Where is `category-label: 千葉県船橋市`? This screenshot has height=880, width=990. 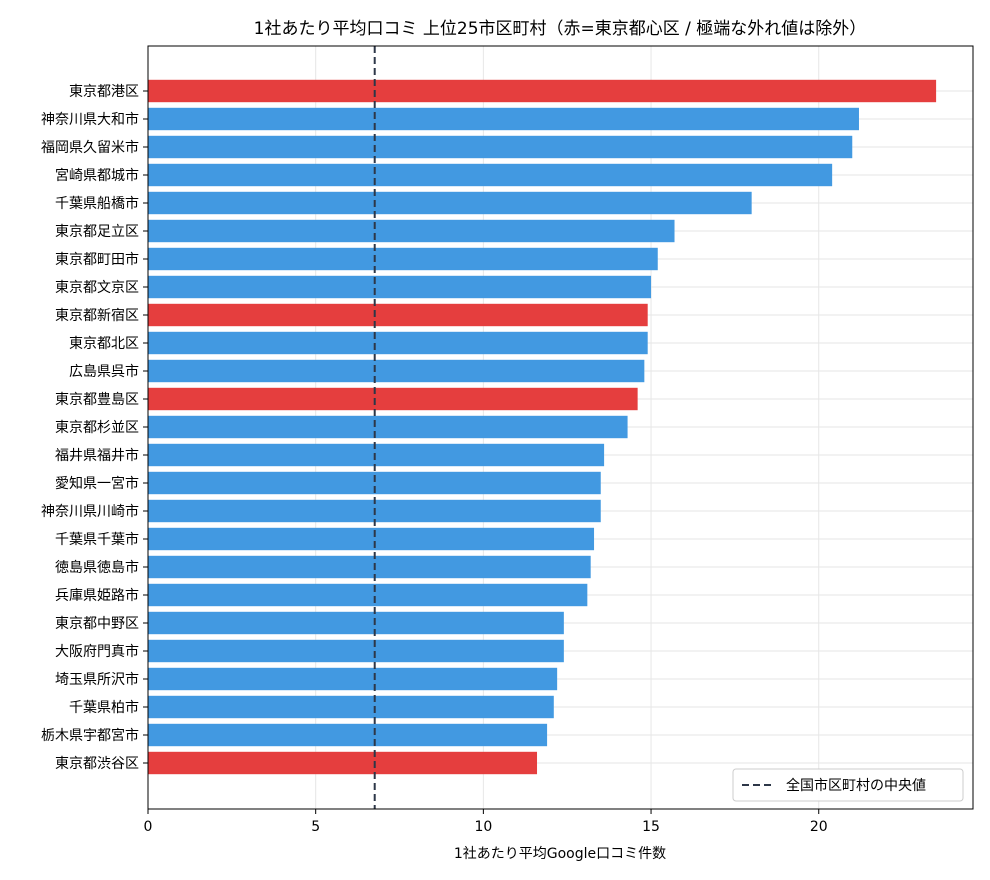
category-label: 千葉県船橋市 is located at coordinates (97, 203).